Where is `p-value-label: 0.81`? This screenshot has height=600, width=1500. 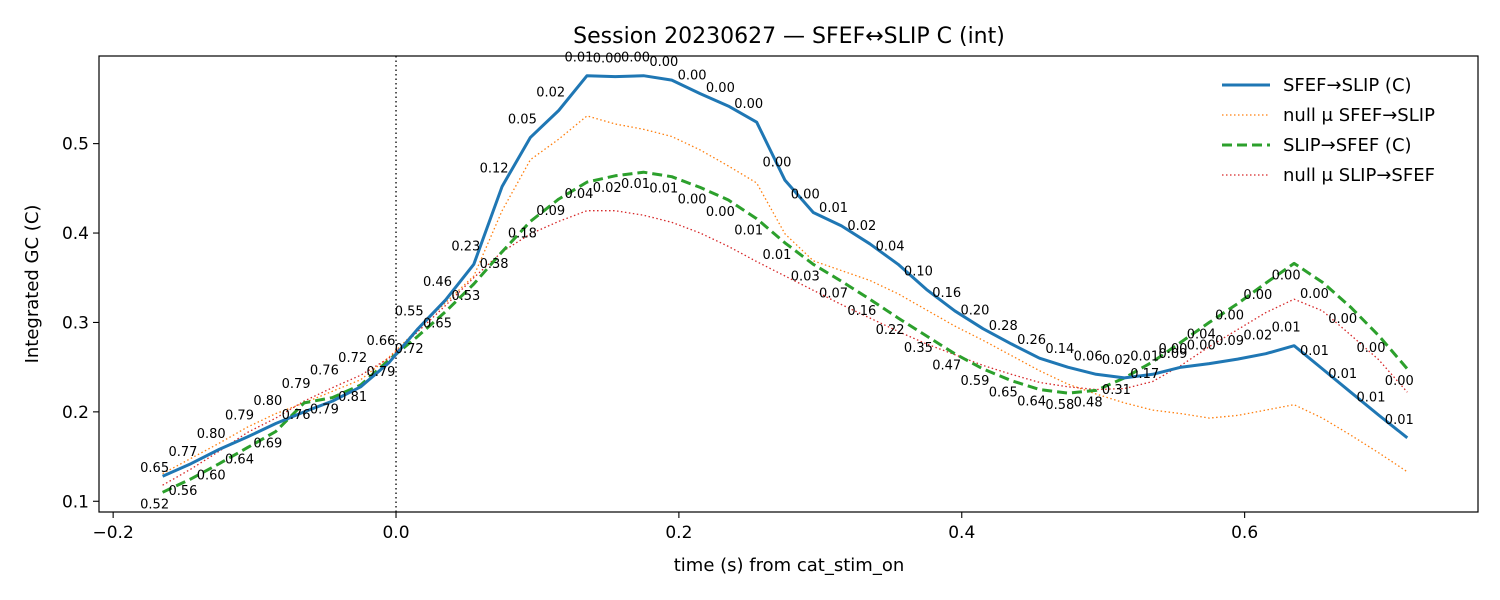 p-value-label: 0.81 is located at coordinates (352, 397).